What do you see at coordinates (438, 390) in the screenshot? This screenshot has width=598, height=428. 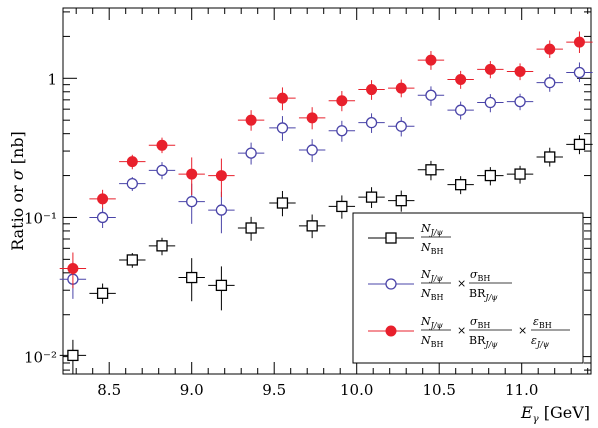 I see `x-tick-label: 10.5` at bounding box center [438, 390].